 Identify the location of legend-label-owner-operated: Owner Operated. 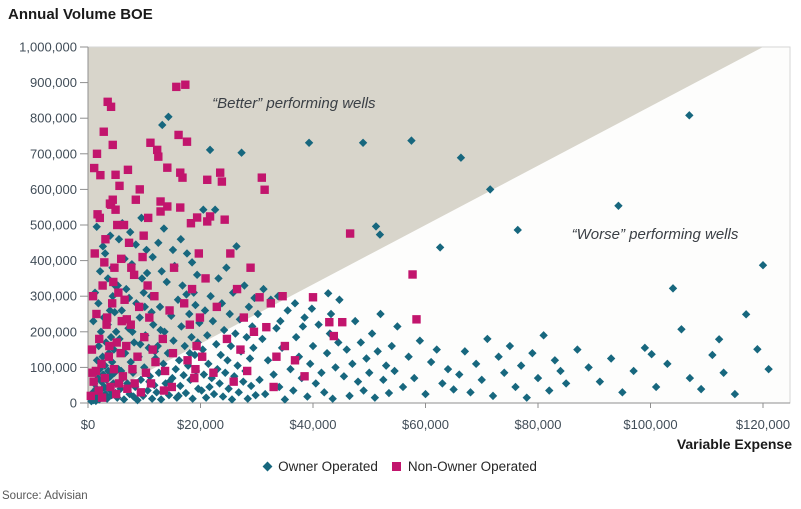
(328, 466).